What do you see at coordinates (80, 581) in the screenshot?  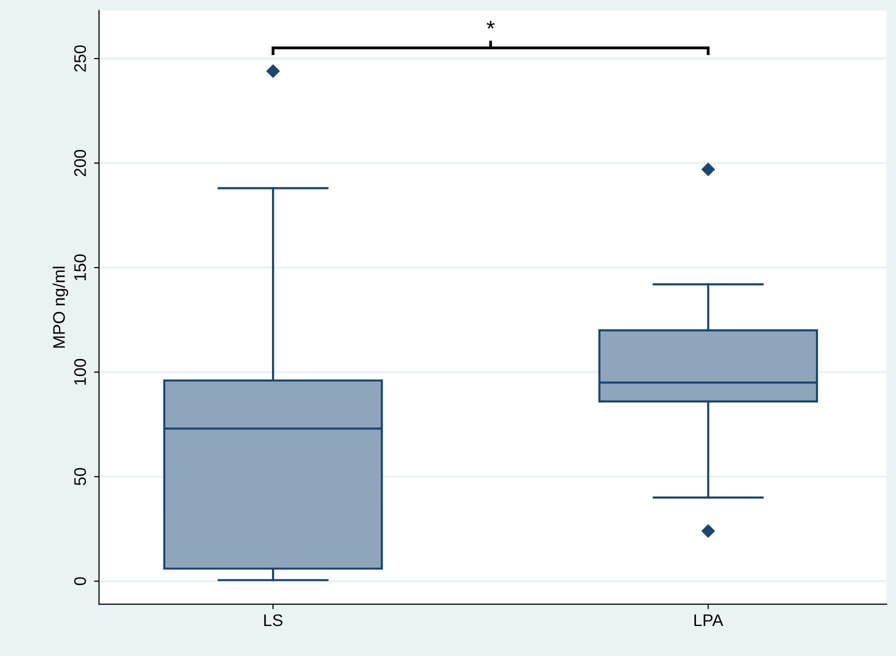 I see `y-tick-label: 0` at bounding box center [80, 581].